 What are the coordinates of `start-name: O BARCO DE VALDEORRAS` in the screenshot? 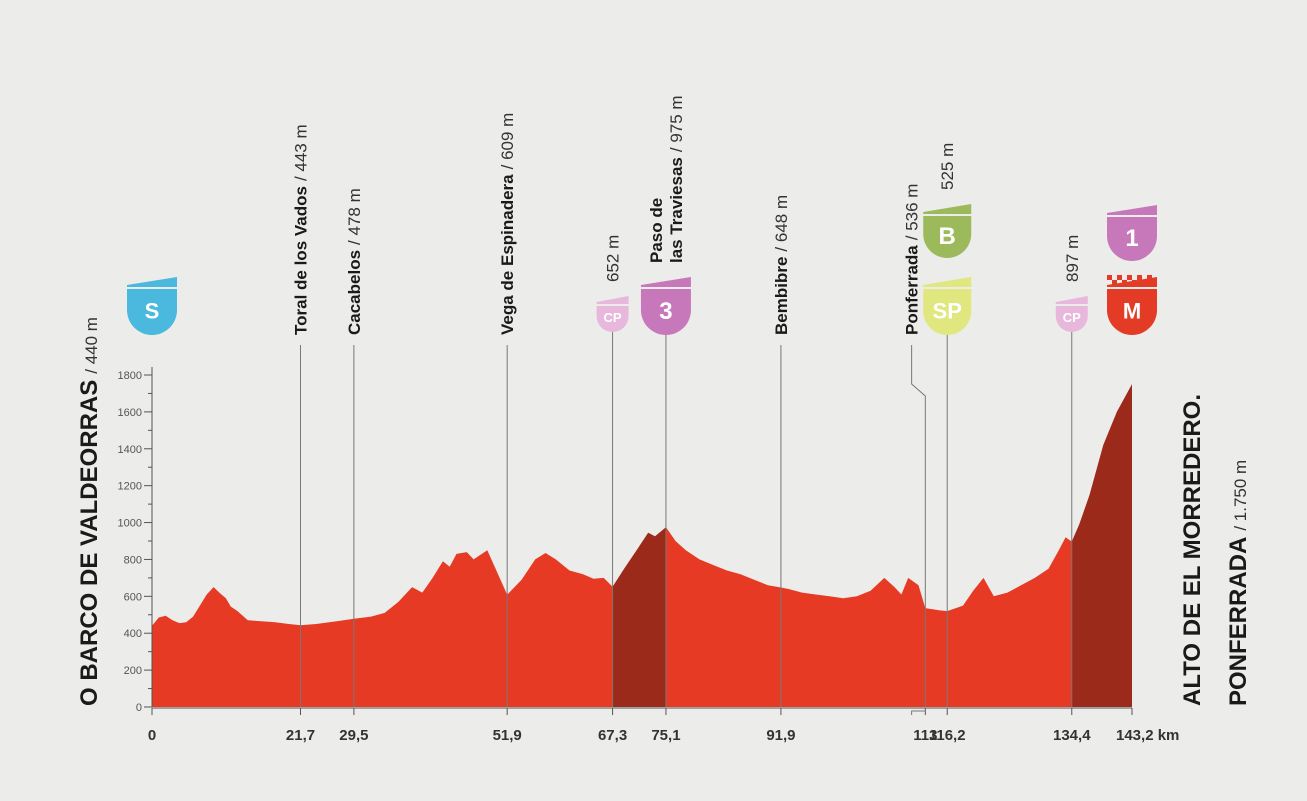 It's located at (89, 543).